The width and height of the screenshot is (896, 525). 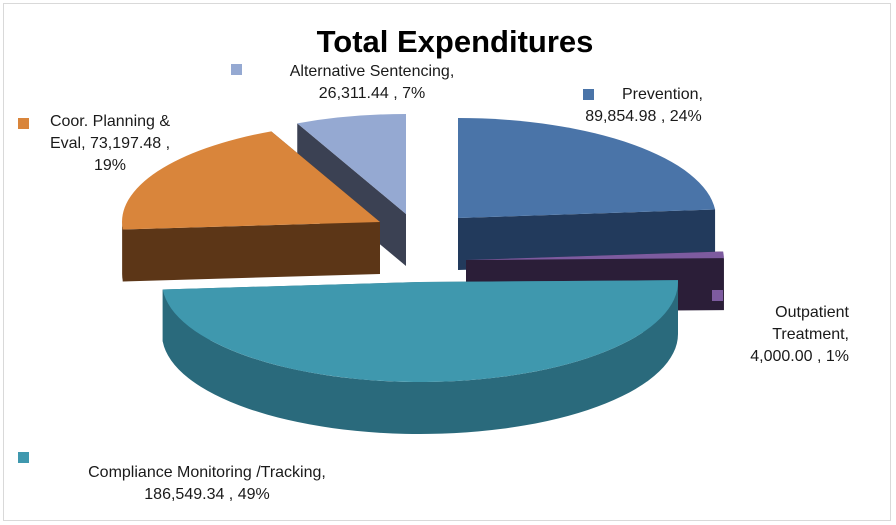 What do you see at coordinates (644, 106) in the screenshot?
I see `slice-label-prevention: Prevention, 89,854.98 , 24%` at bounding box center [644, 106].